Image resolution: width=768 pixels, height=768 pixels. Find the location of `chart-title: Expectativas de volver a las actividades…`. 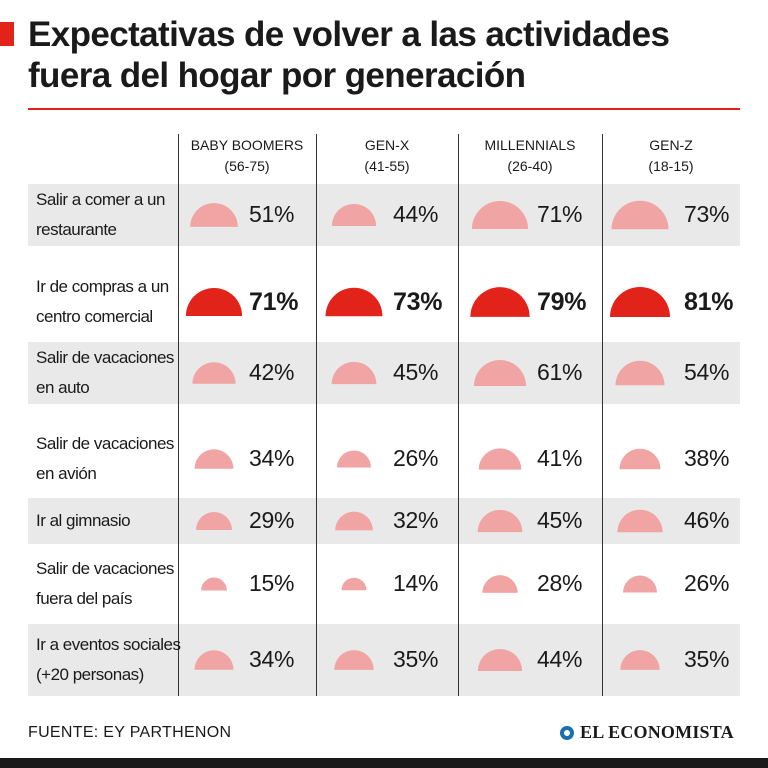

chart-title: Expectativas de volver a las actividades… is located at coordinates (349, 55).